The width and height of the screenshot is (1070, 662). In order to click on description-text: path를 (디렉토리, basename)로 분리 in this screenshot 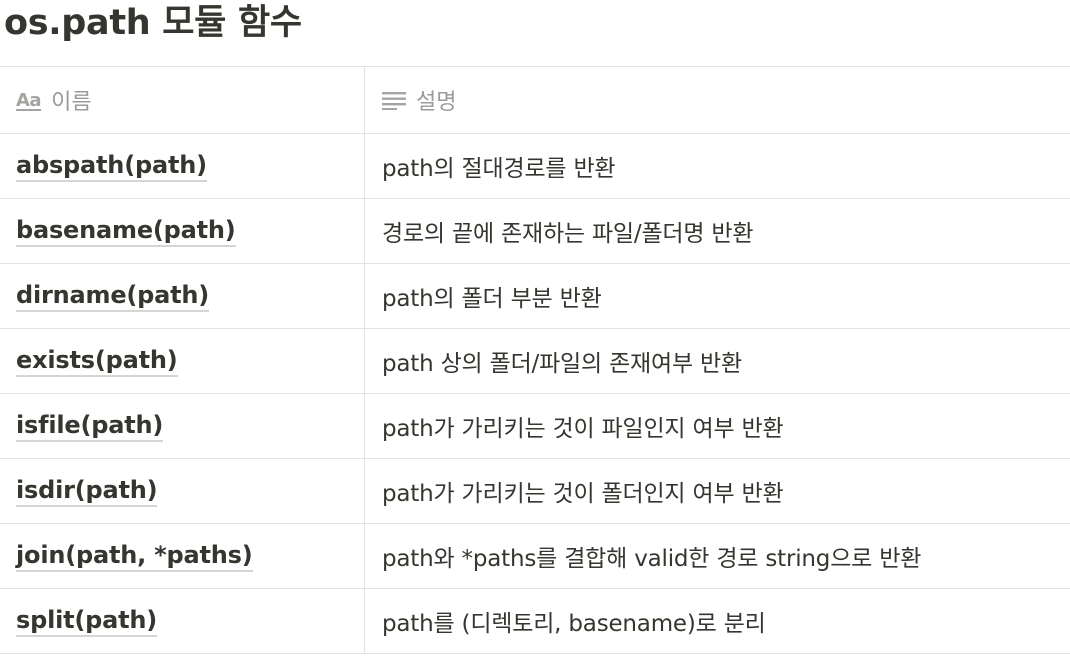, I will do `click(574, 624)`.